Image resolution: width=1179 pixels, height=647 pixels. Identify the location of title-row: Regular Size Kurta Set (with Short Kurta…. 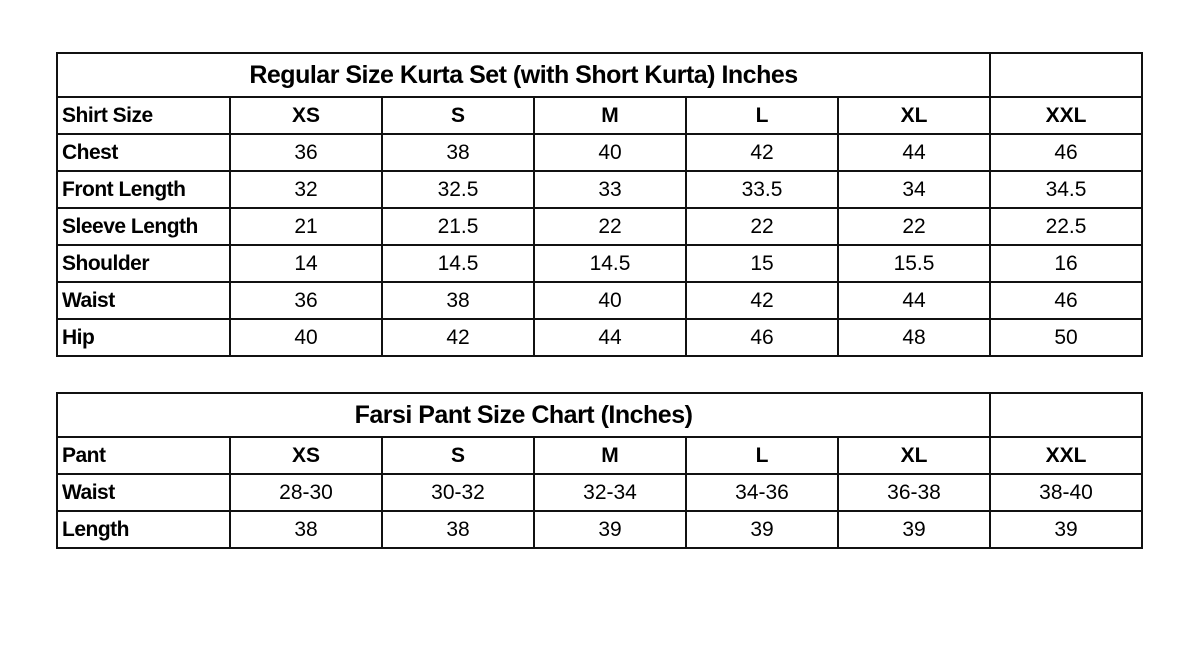
(599, 75).